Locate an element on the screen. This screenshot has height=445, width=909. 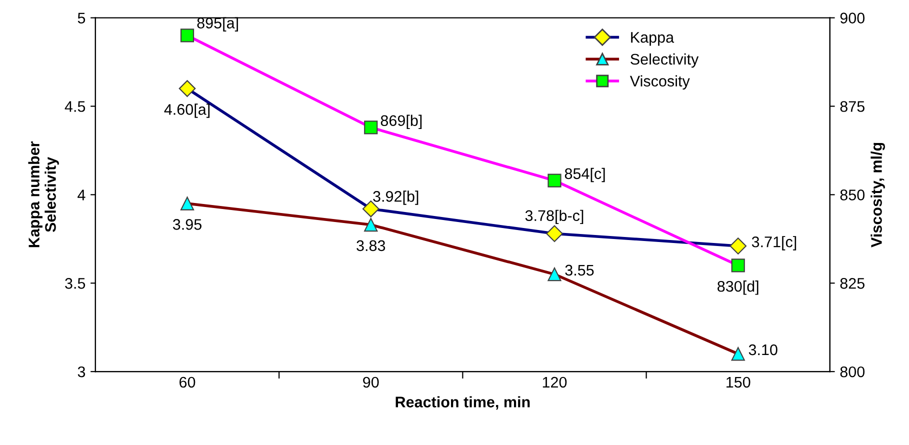
data-label: 3.78[b-c] is located at coordinates (554, 217).